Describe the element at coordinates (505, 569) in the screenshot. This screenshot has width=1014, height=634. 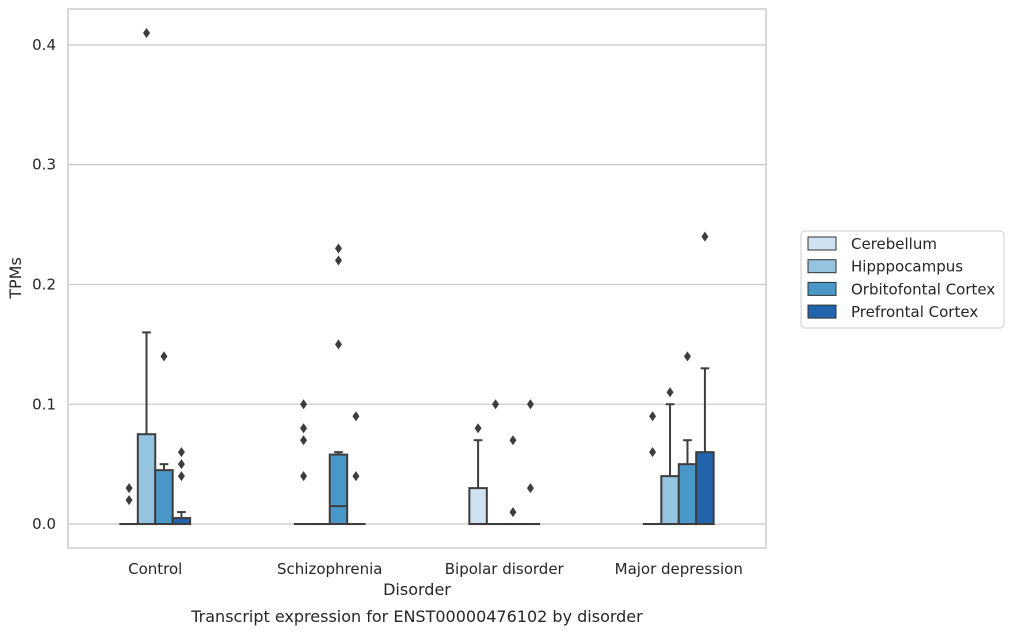
I see `x-tick-label: Bipolar disorder` at that location.